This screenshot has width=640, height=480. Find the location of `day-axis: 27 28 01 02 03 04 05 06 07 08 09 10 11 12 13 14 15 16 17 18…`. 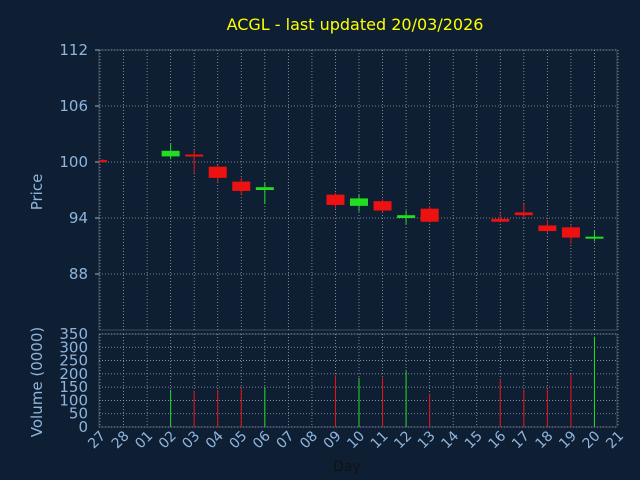

day-axis: 27 28 01 02 03 04 05 06 07 08 09 10 11 12 13 14 15 16 17 18… is located at coordinates (356, 440).